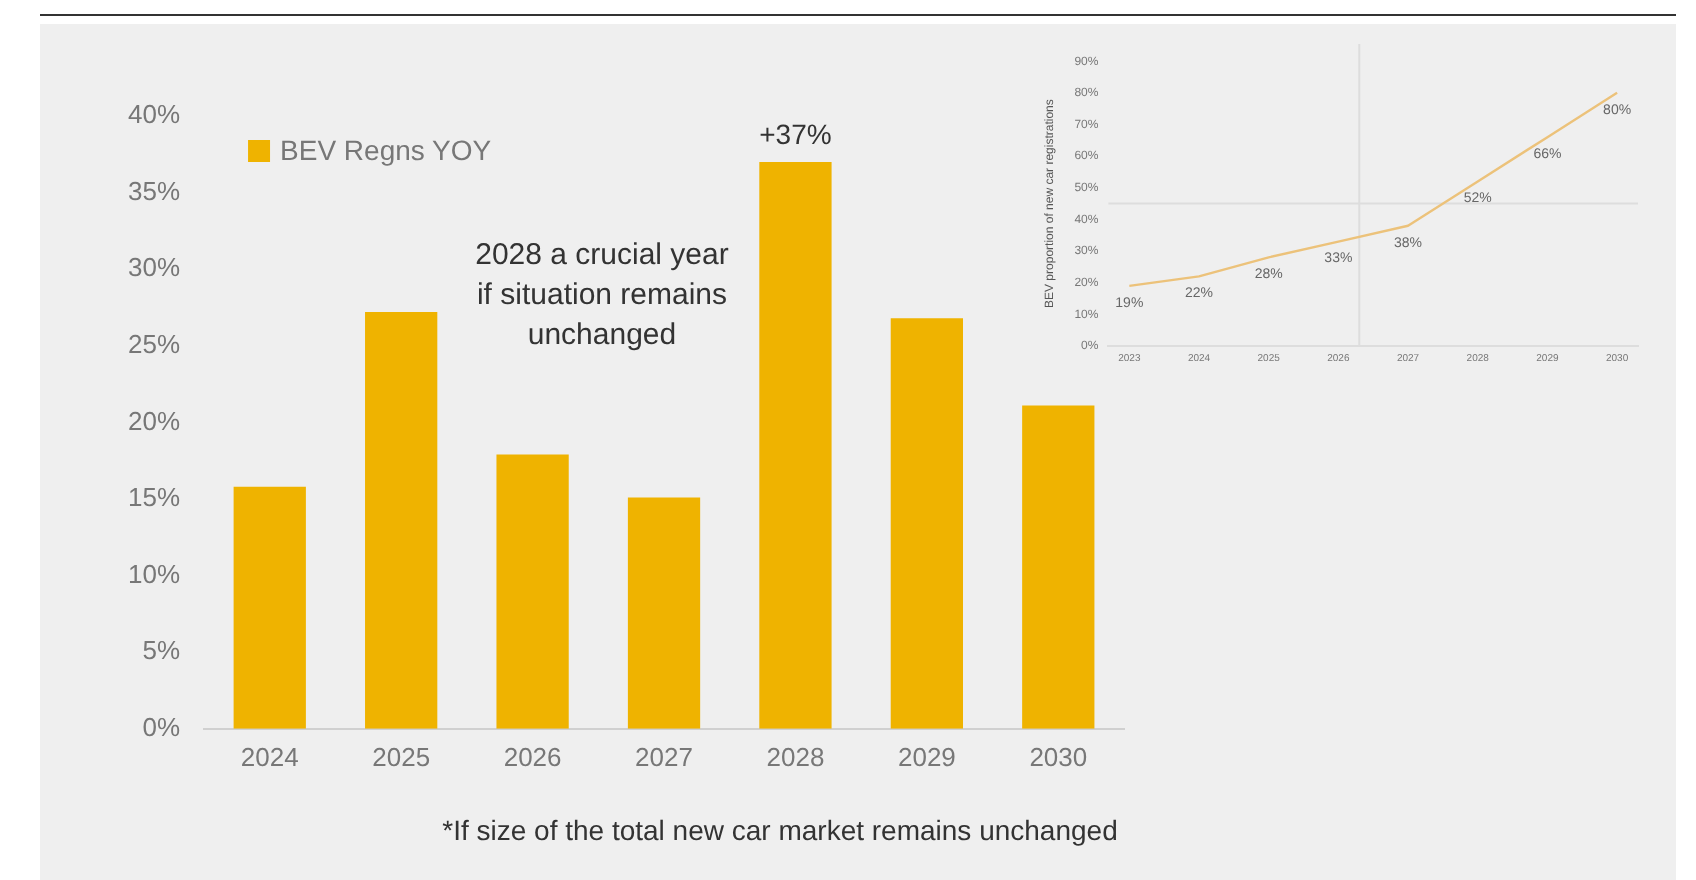  Describe the element at coordinates (154, 267) in the screenshot. I see `y-tick-label: 30%` at that location.